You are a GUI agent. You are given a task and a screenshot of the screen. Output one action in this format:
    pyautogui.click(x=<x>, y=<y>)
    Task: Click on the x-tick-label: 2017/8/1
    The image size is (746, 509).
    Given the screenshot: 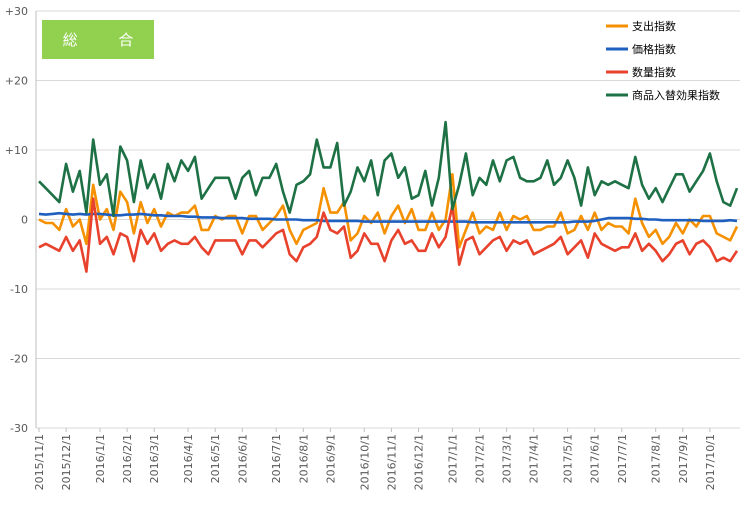 What is the action you would take?
    pyautogui.click(x=656, y=458)
    